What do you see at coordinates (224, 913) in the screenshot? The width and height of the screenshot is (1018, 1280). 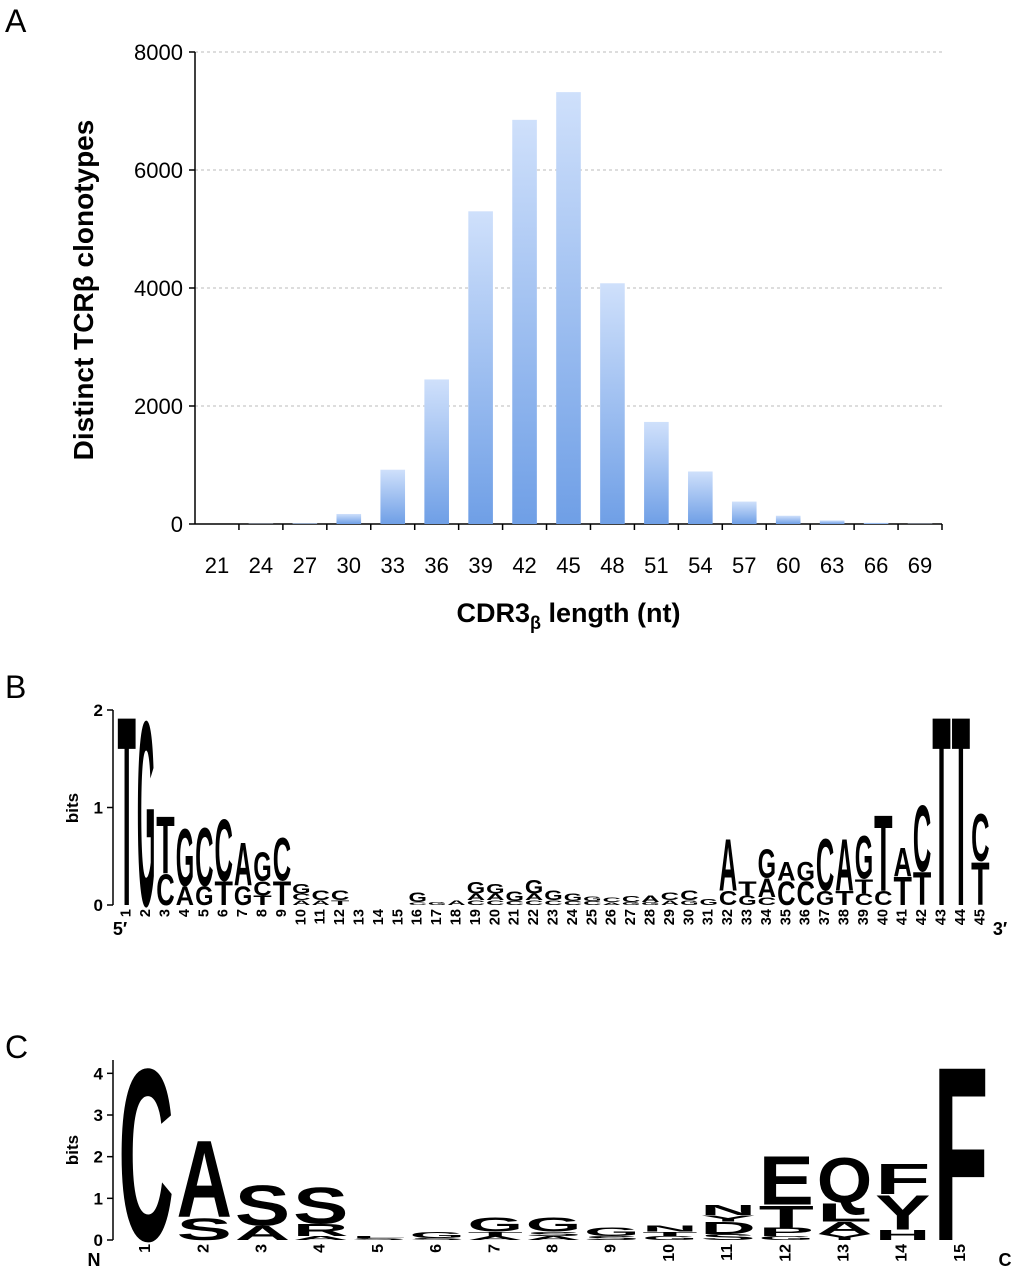 I see `x-tick-label: 6` at bounding box center [224, 913].